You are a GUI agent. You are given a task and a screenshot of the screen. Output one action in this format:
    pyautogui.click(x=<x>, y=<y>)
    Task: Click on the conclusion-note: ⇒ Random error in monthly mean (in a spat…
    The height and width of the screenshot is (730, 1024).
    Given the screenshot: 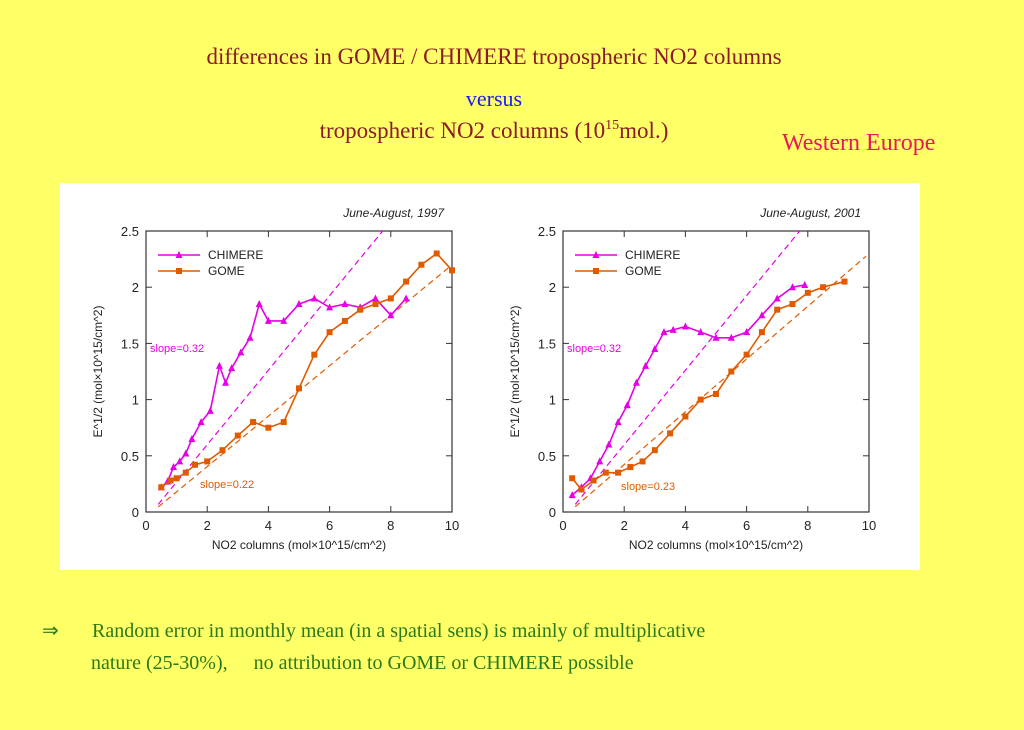 What is the action you would take?
    pyautogui.click(x=373, y=647)
    